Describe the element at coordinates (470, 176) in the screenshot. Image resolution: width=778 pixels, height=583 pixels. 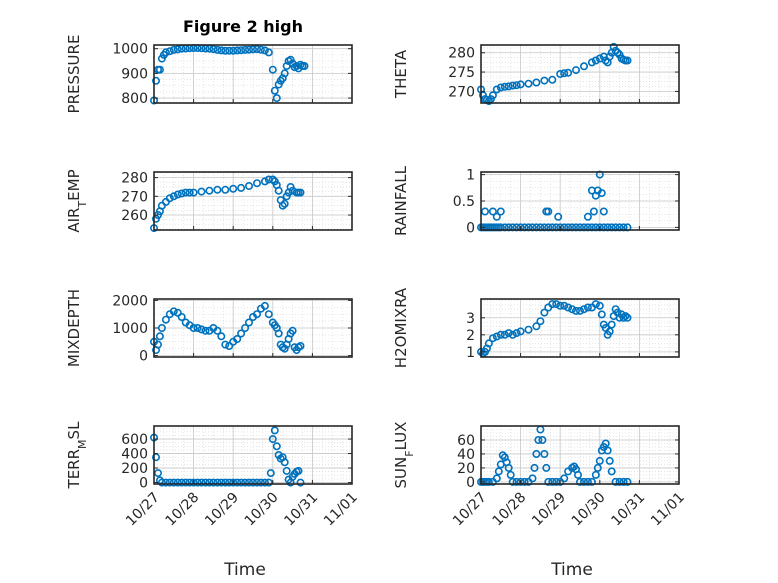
I see `y-tick-label: 1` at that location.